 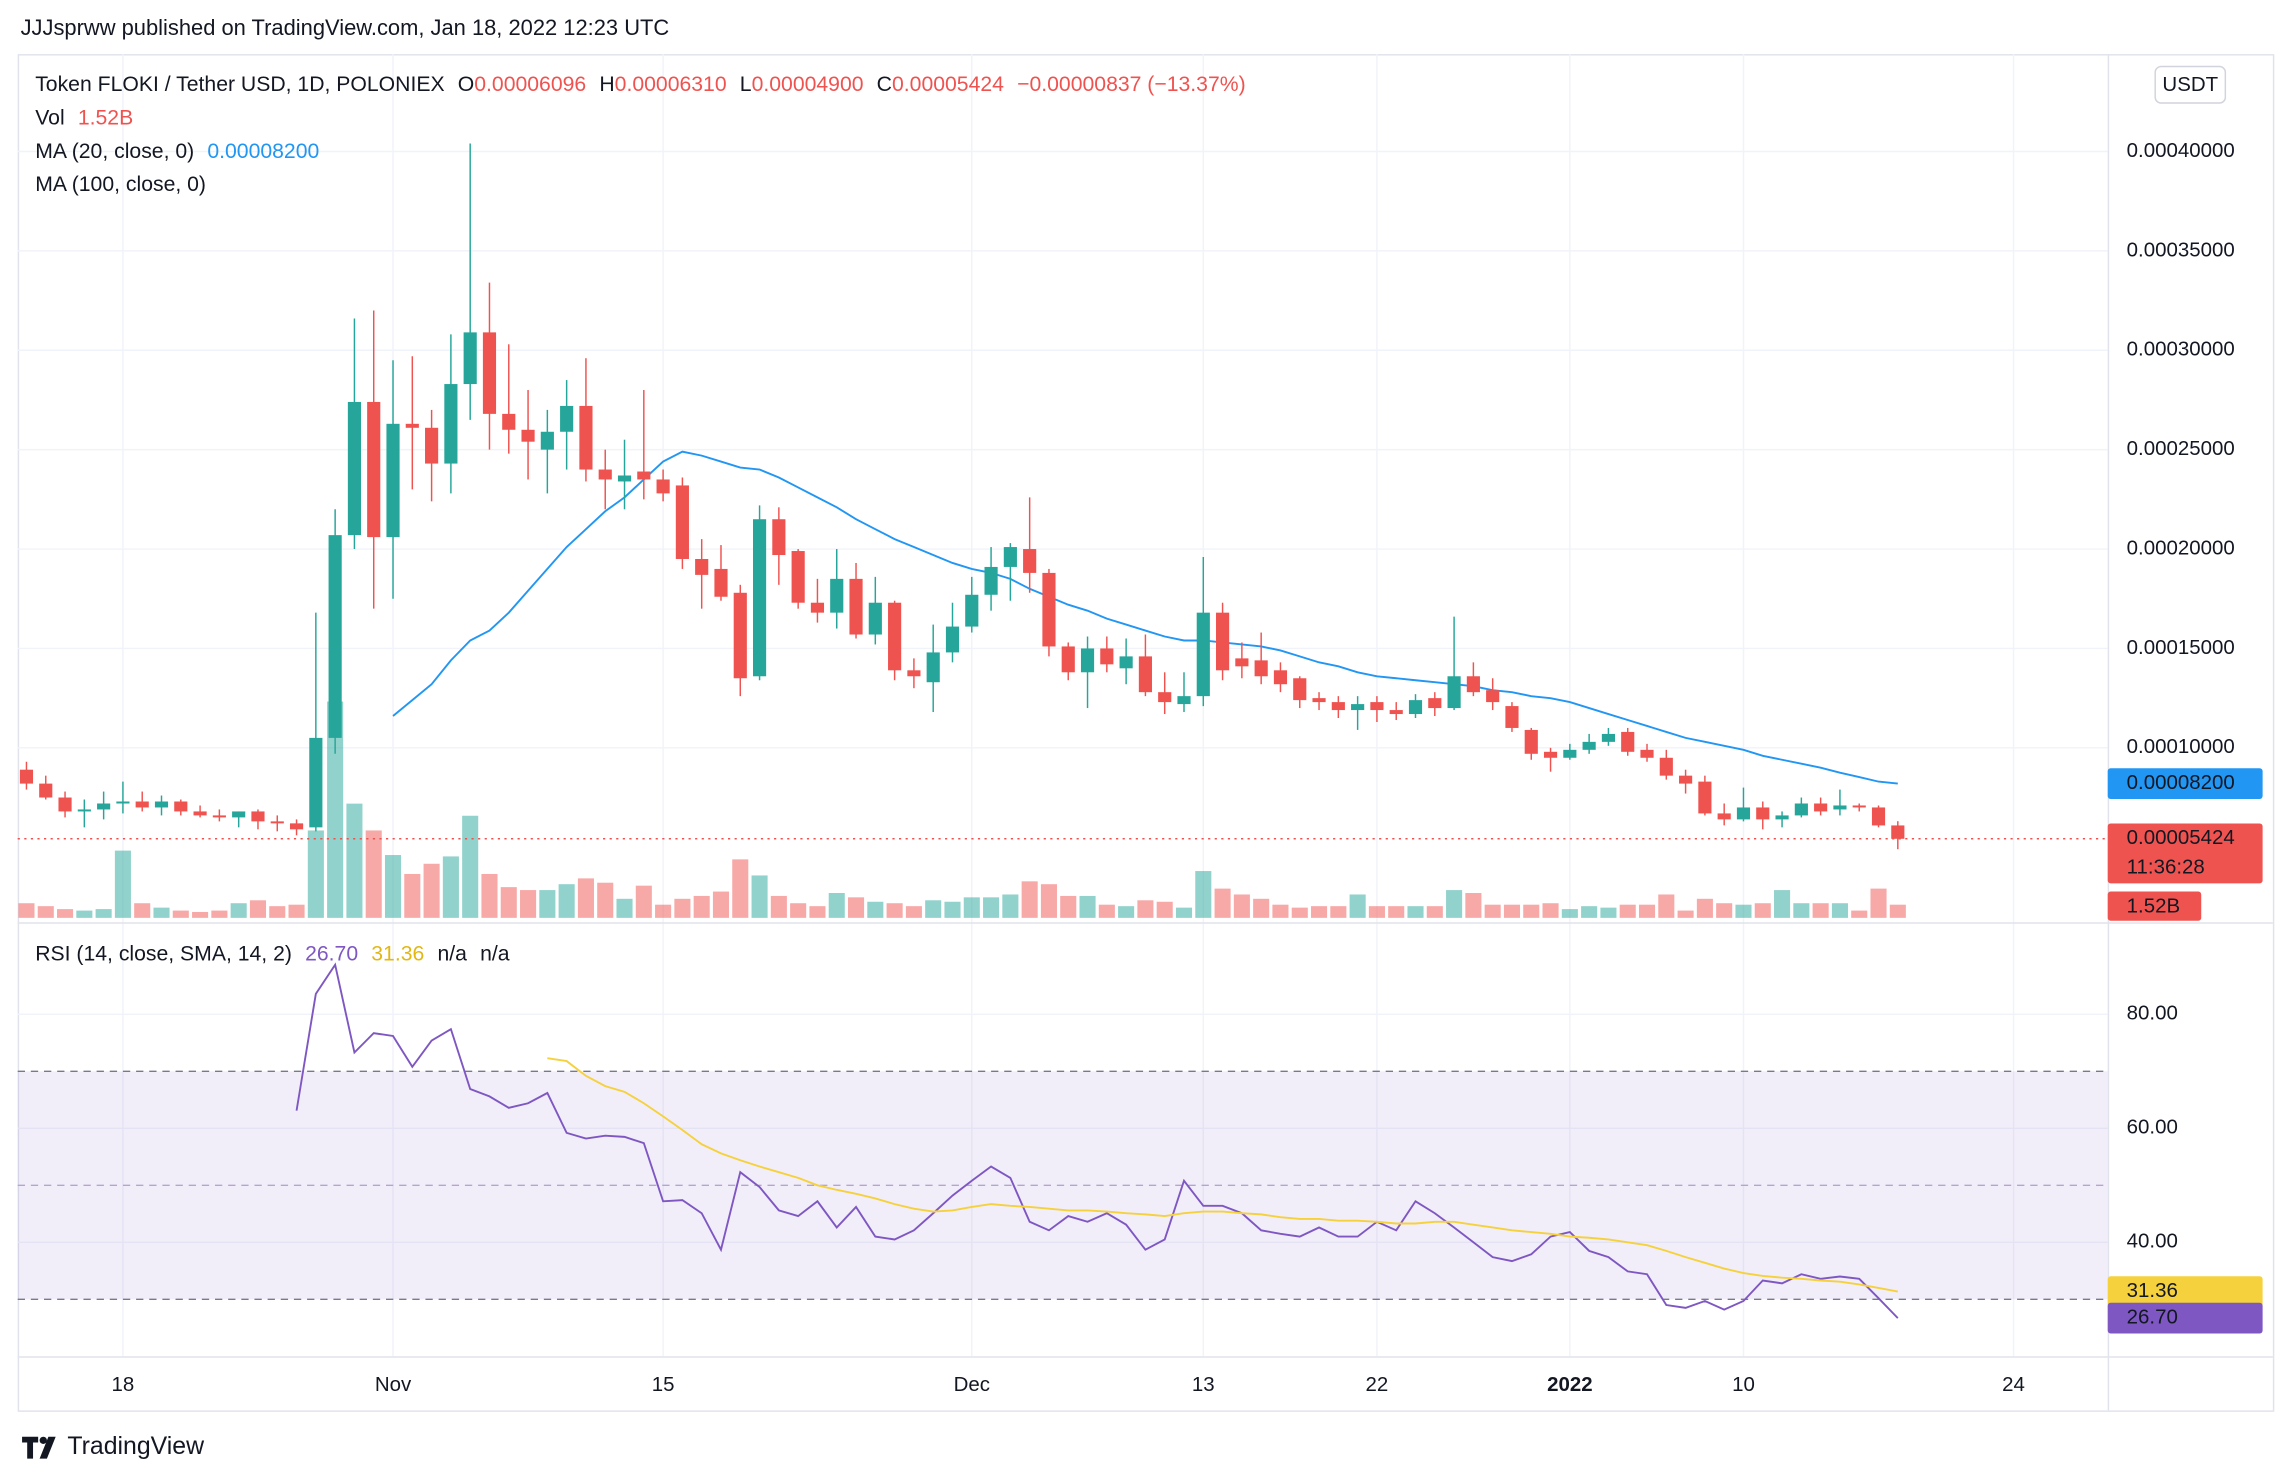 What do you see at coordinates (884, 83) in the screenshot?
I see `ohlc-key: C` at bounding box center [884, 83].